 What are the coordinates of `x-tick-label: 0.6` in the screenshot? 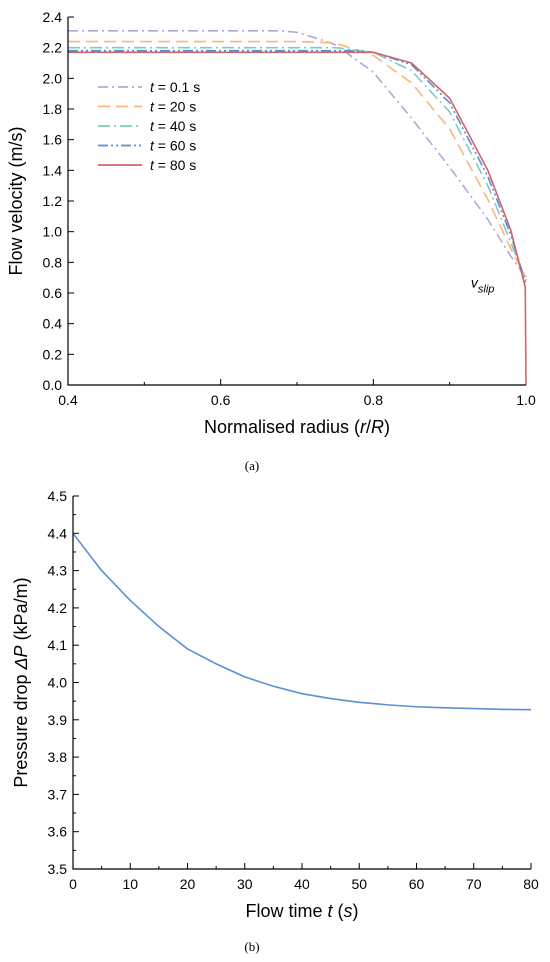 It's located at (221, 400).